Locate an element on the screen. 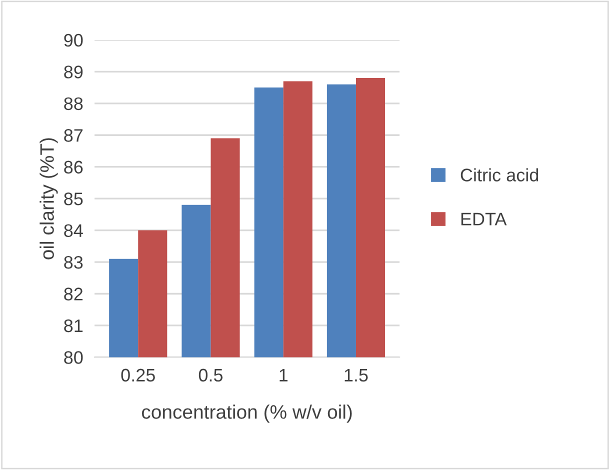 Image resolution: width=610 pixels, height=470 pixels. y-tick-label: 87 is located at coordinates (73, 135).